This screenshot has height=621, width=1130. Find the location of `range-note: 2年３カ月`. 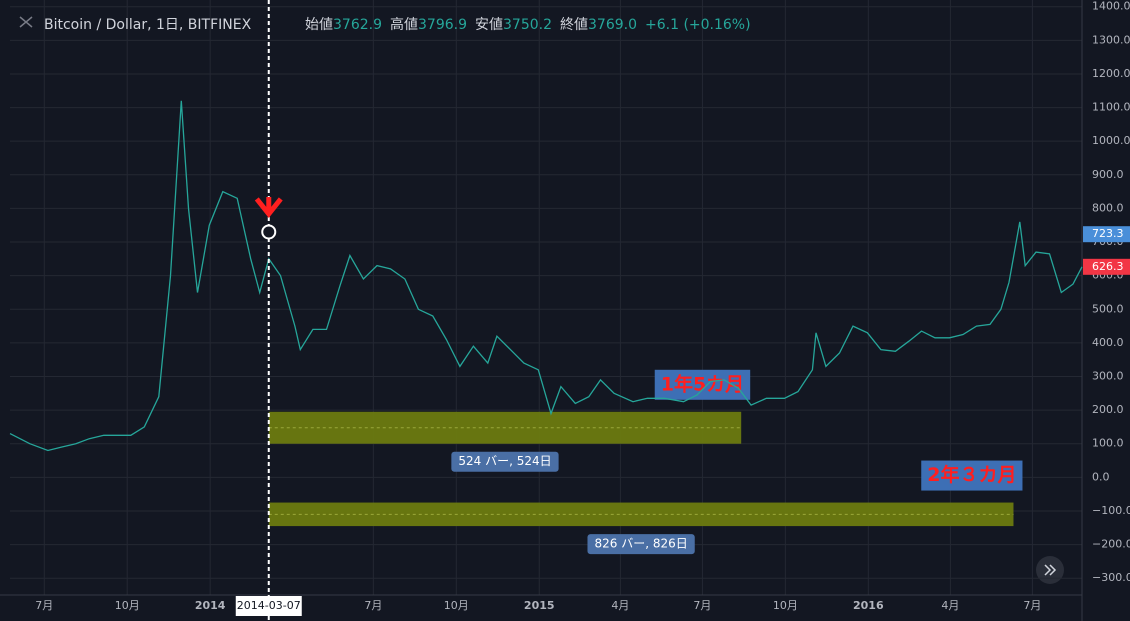

range-note: 2年３カ月 is located at coordinates (971, 474).